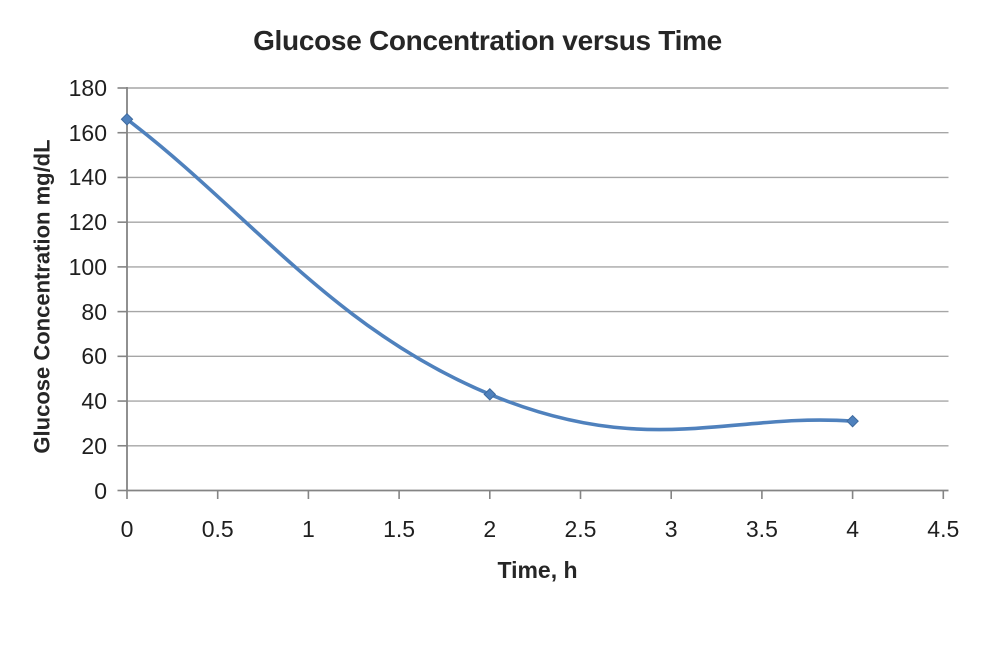 The height and width of the screenshot is (660, 1003). Describe the element at coordinates (217, 529) in the screenshot. I see `x-tick-label: 0.5` at that location.